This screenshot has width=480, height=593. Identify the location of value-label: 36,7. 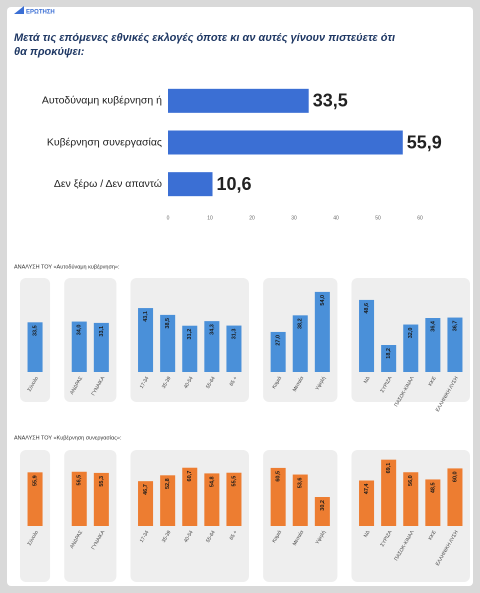
(455, 326).